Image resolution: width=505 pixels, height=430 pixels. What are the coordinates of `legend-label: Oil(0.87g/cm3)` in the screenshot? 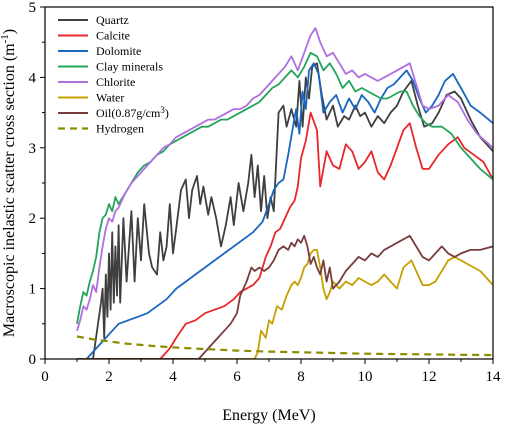 It's located at (132, 112).